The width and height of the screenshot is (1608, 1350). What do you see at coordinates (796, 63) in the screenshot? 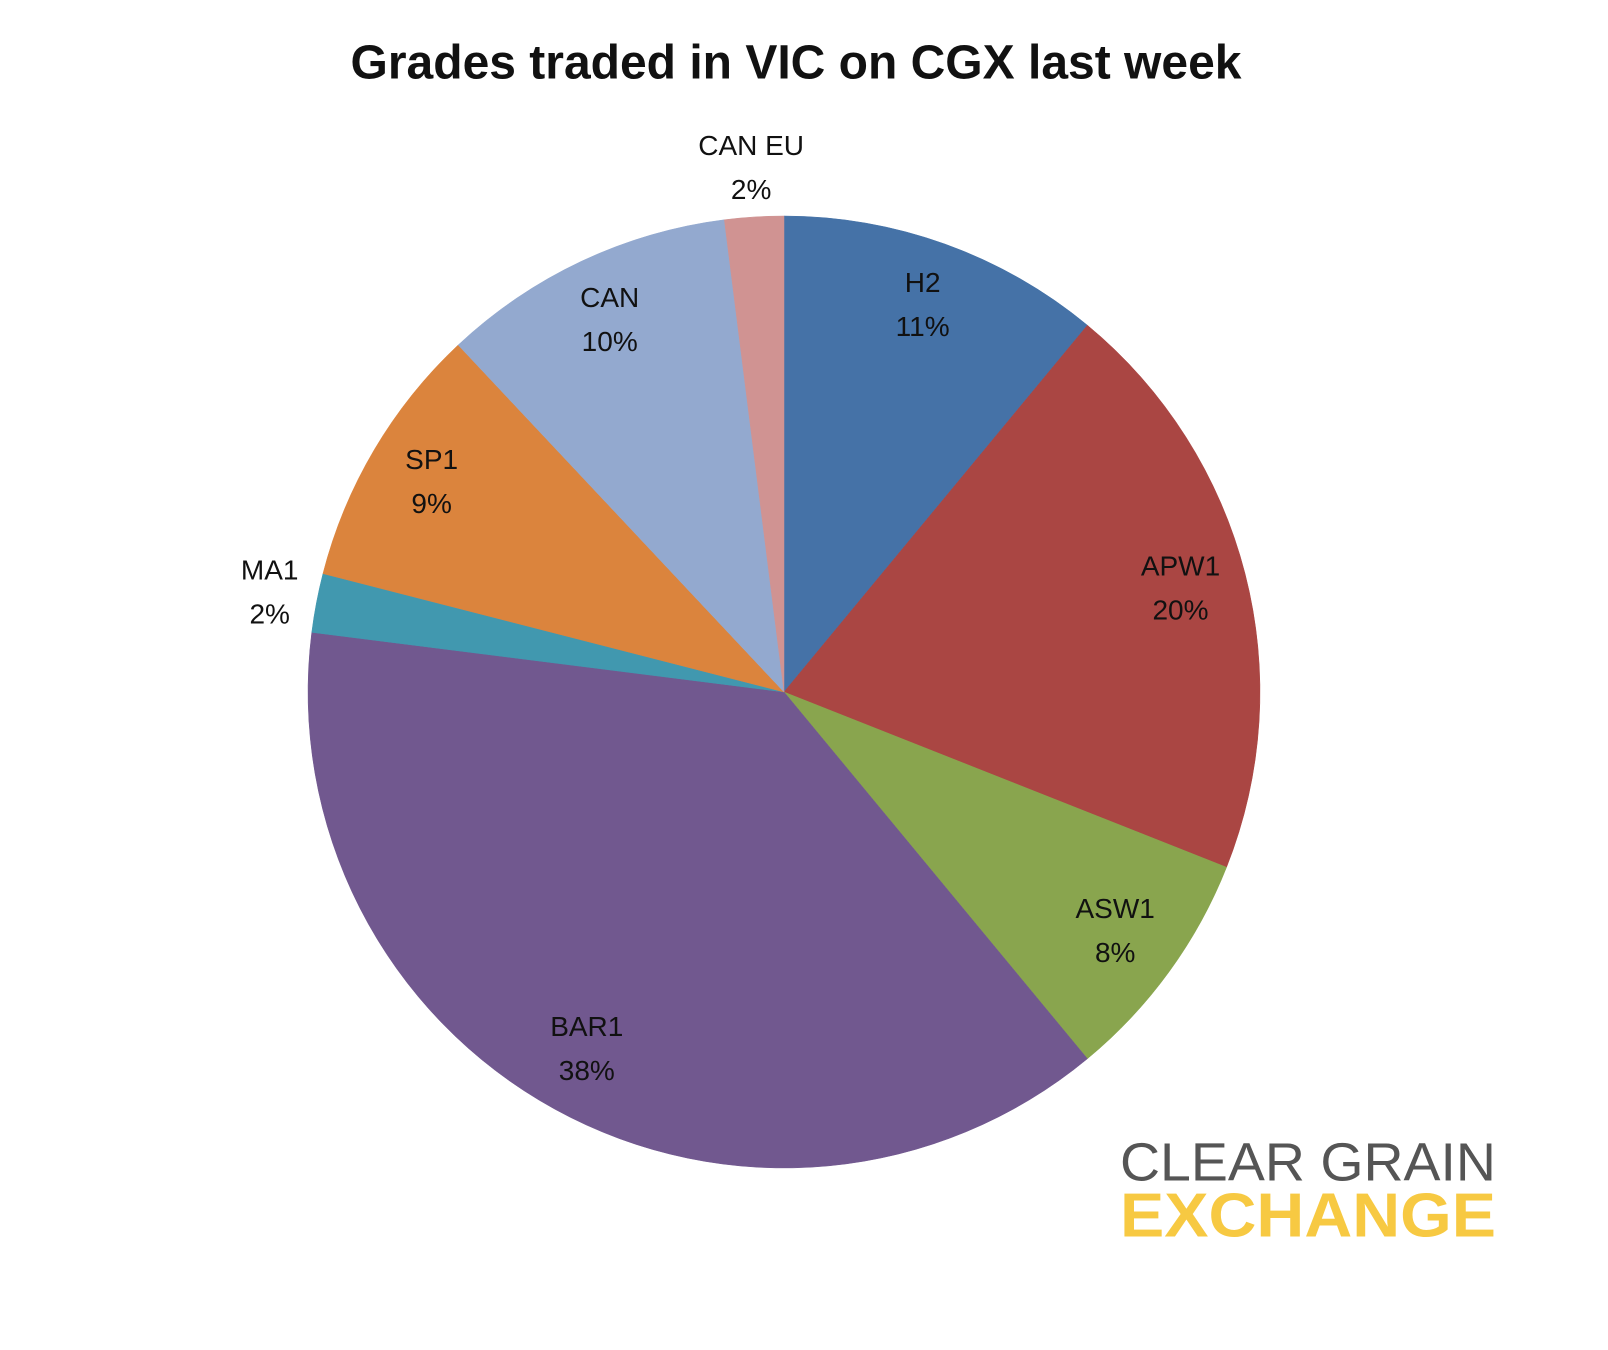
I see `chart-title: Grades traded in VIC on CGX last week` at bounding box center [796, 63].